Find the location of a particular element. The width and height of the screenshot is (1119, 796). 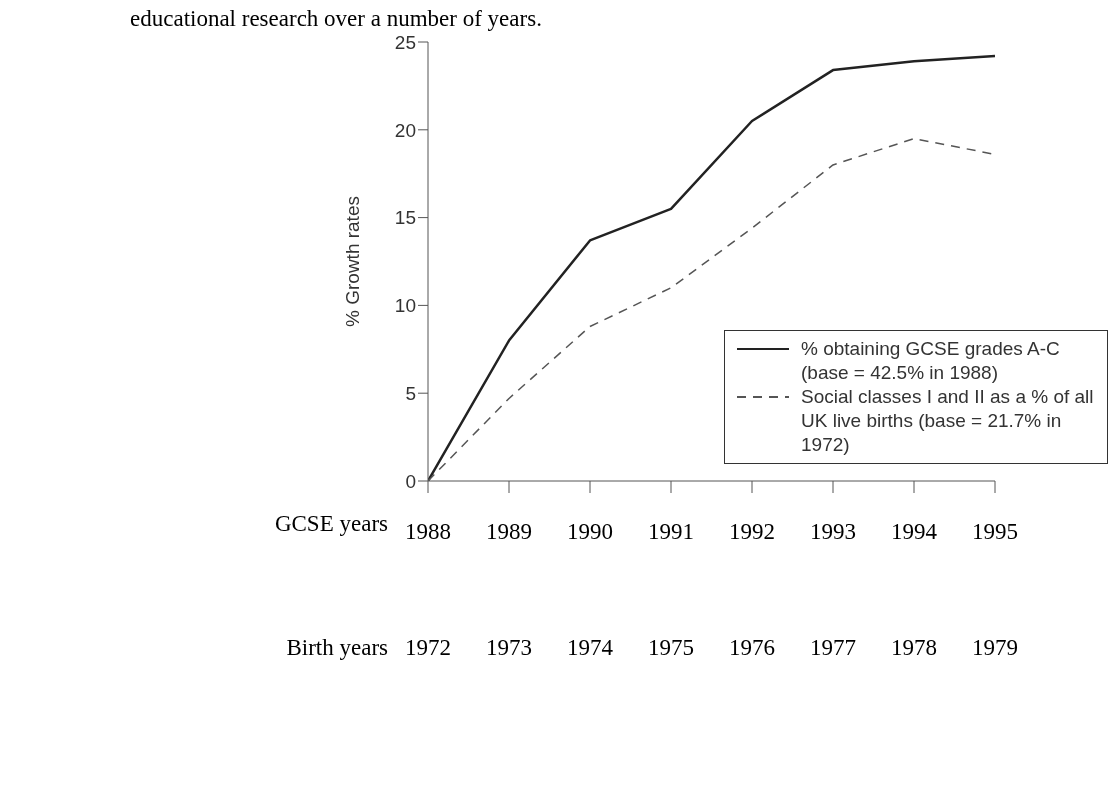

x2-tick-label: 1979 is located at coordinates (995, 647).